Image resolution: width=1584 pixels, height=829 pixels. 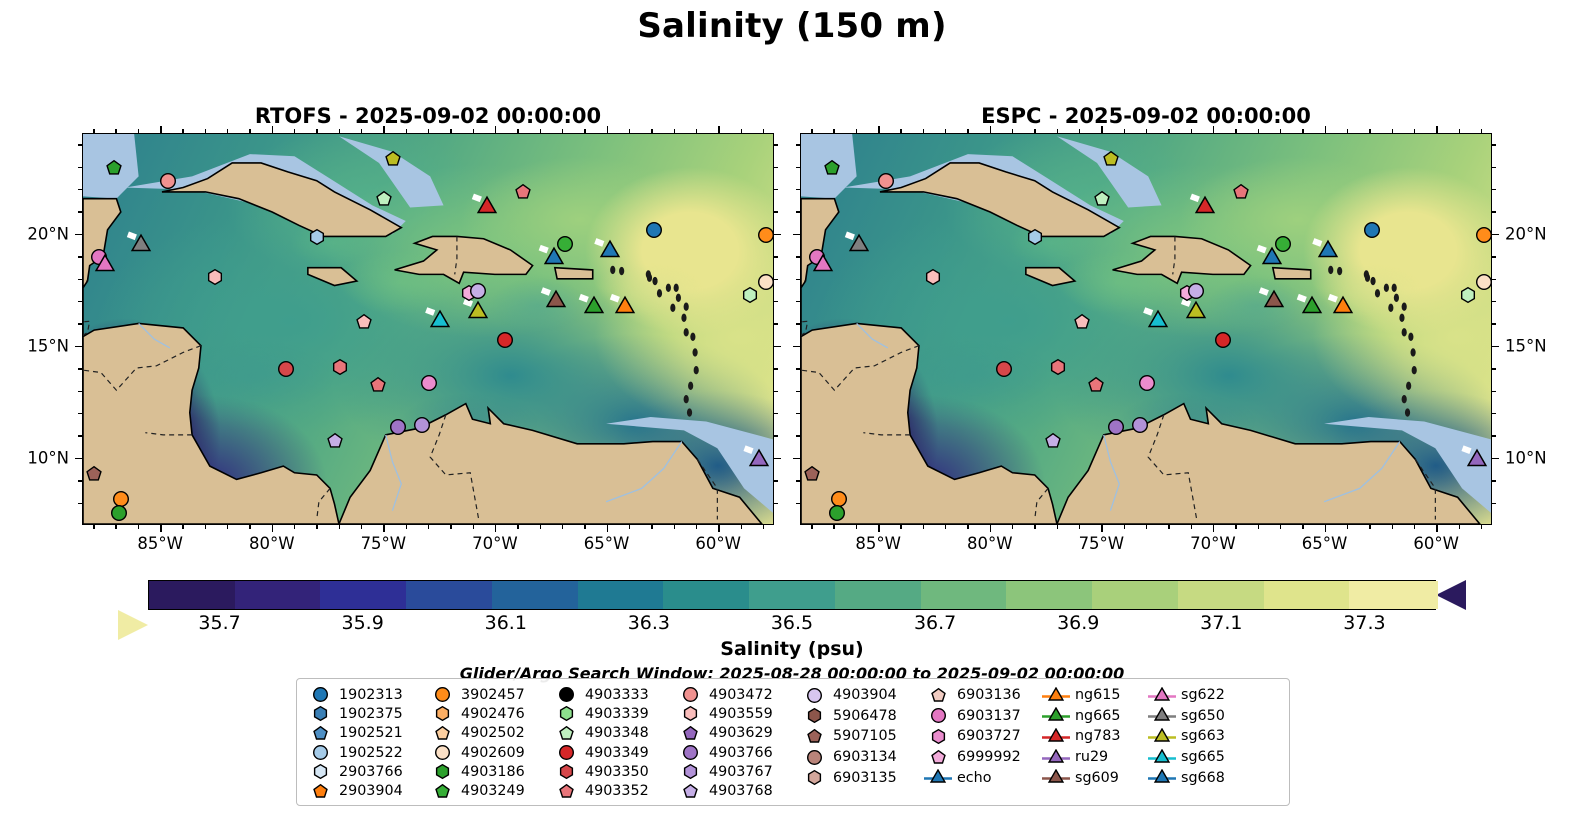 What do you see at coordinates (366, 791) in the screenshot?
I see `legend-item: 2903904` at bounding box center [366, 791].